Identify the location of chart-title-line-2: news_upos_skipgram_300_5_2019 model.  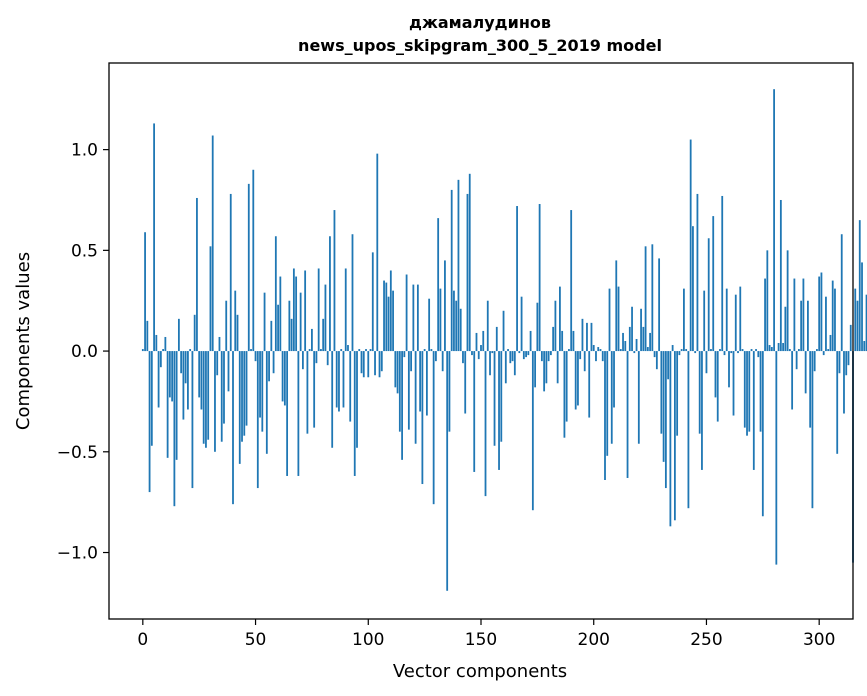
(480, 45).